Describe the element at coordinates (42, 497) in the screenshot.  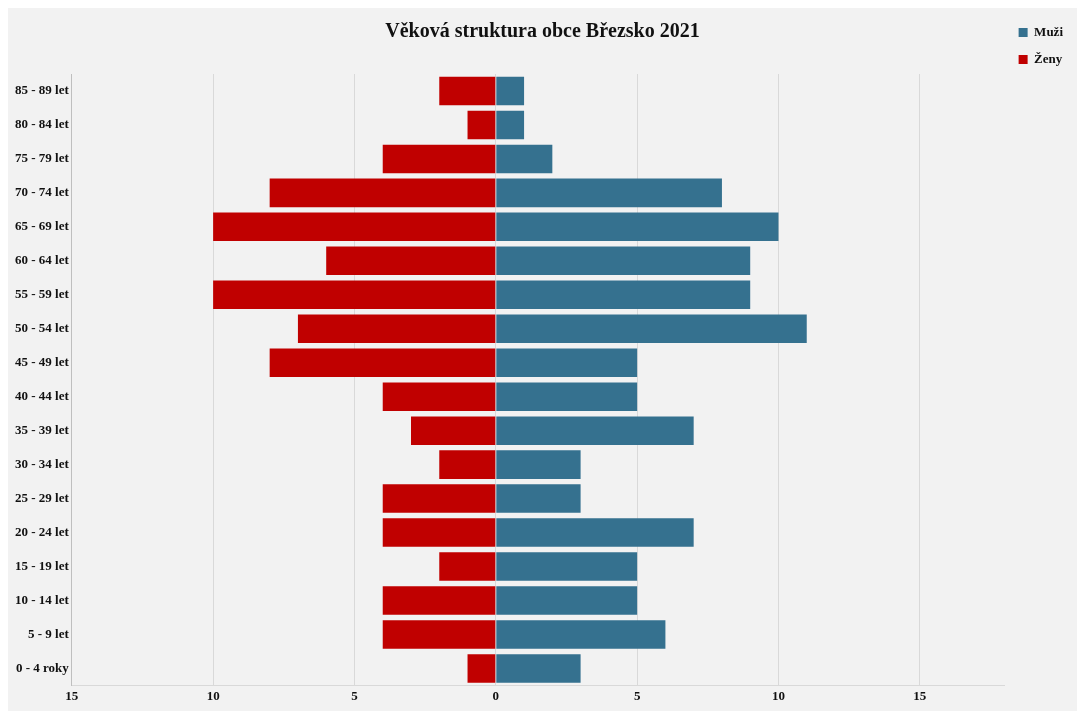
I see `y-tick-label: 25 - 29 let` at that location.